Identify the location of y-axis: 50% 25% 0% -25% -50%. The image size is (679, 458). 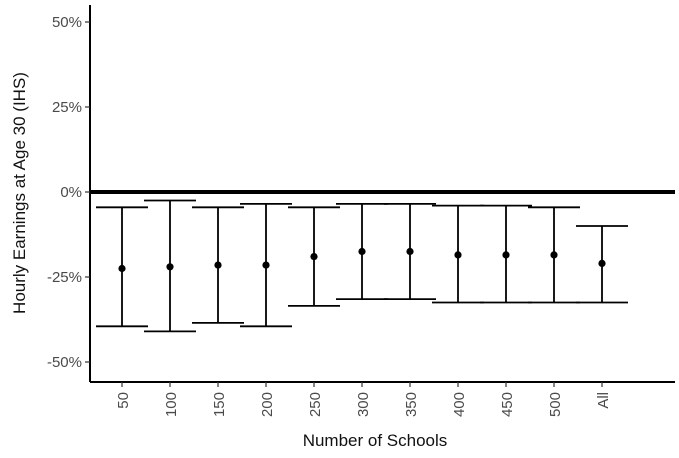
(69, 193).